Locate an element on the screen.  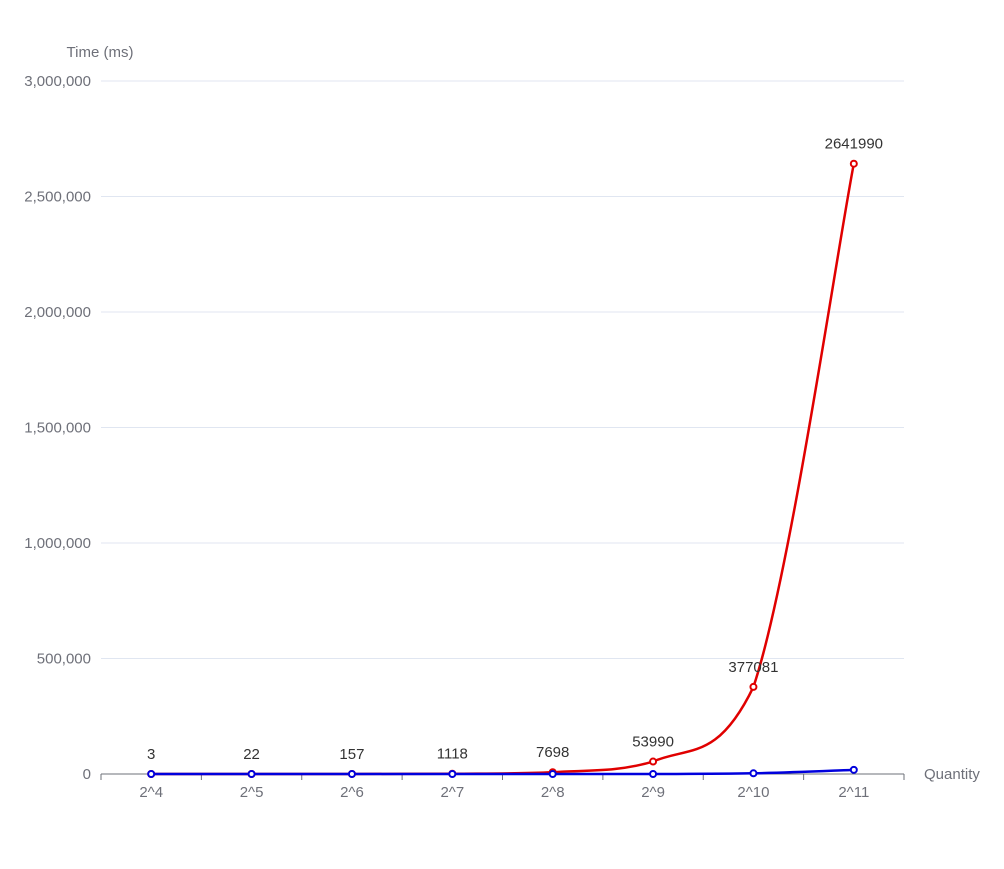
x-tick-label: 2^6 is located at coordinates (352, 792).